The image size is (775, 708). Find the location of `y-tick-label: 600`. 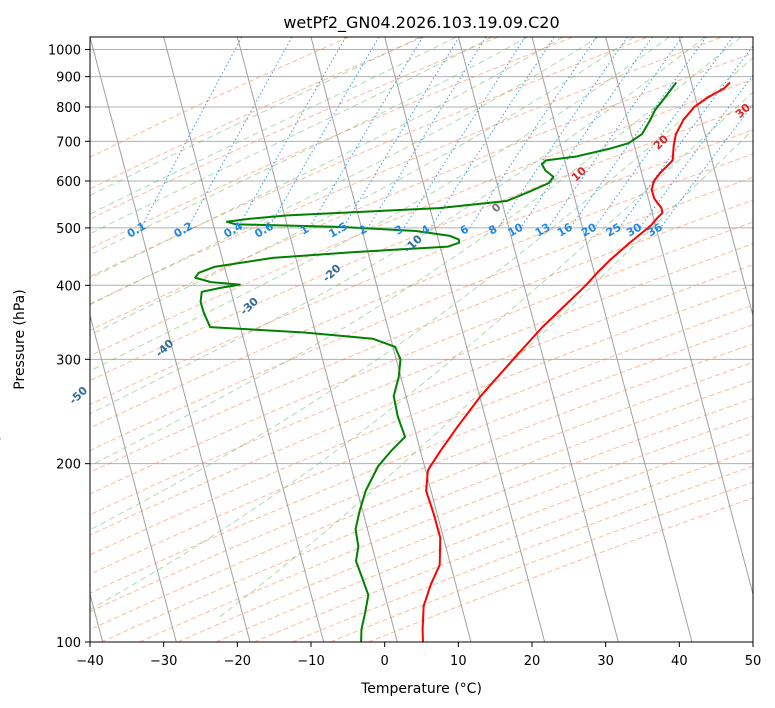

y-tick-label: 600 is located at coordinates (68, 182).